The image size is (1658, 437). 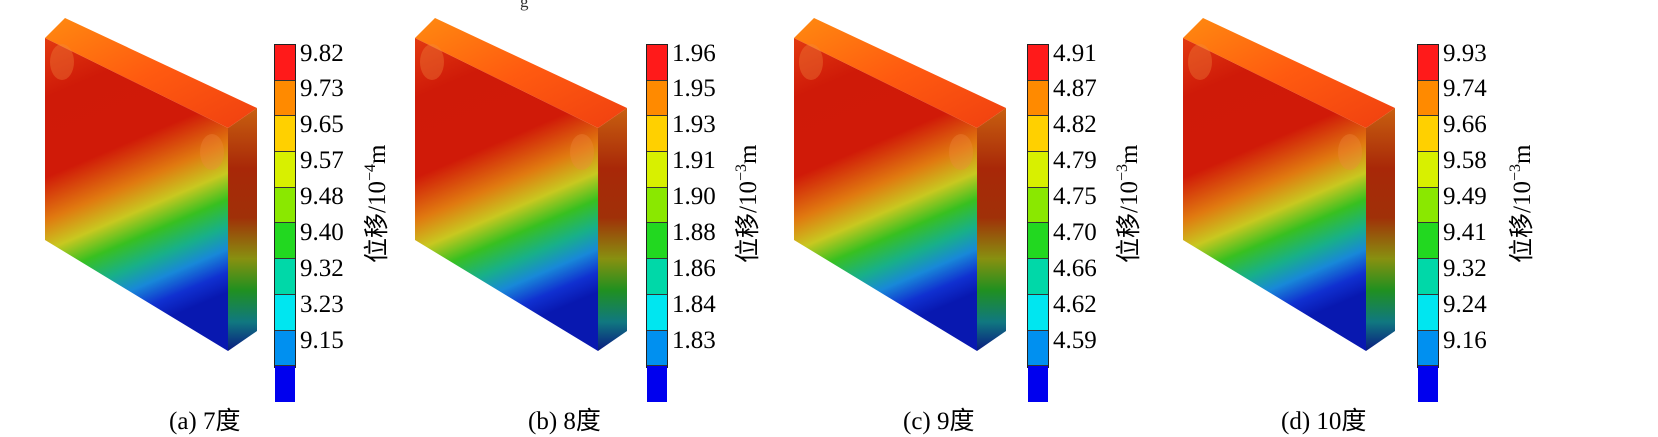 I want to click on colorbar-tick-label: 1.91, so click(x=694, y=160).